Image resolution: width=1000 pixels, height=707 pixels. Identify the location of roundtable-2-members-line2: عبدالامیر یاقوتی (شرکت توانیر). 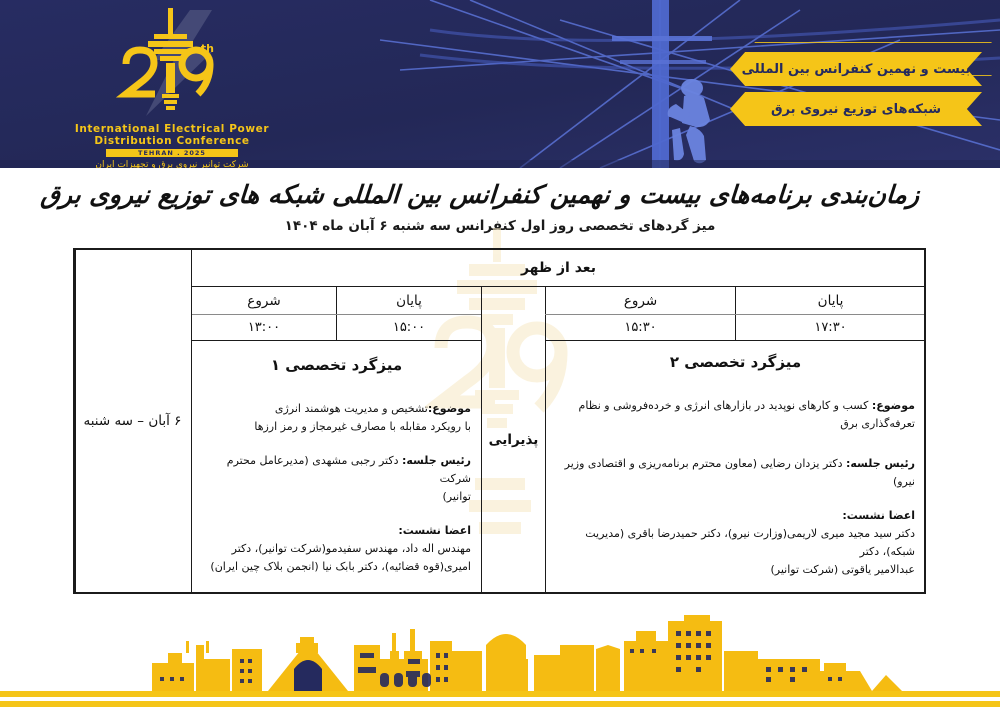
(843, 569).